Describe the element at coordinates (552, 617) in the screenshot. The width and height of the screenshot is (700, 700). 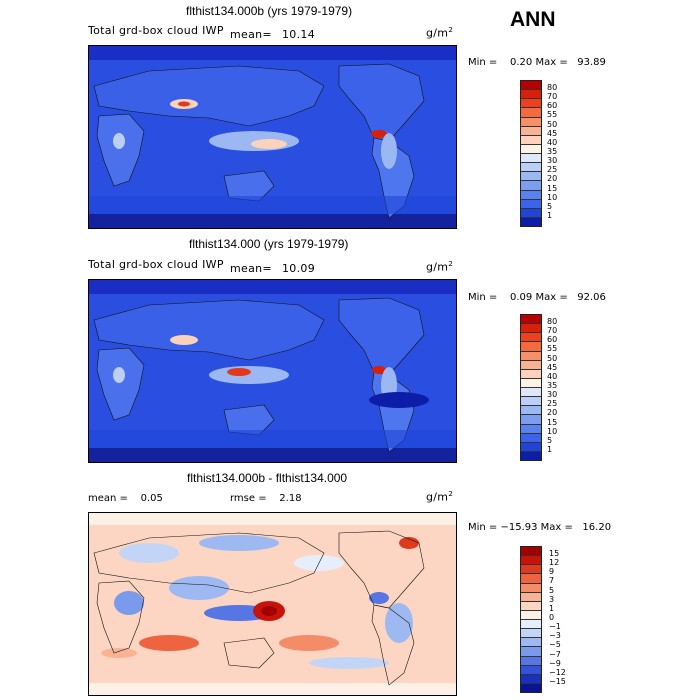
I see `colorbar-tick-label: 0` at that location.